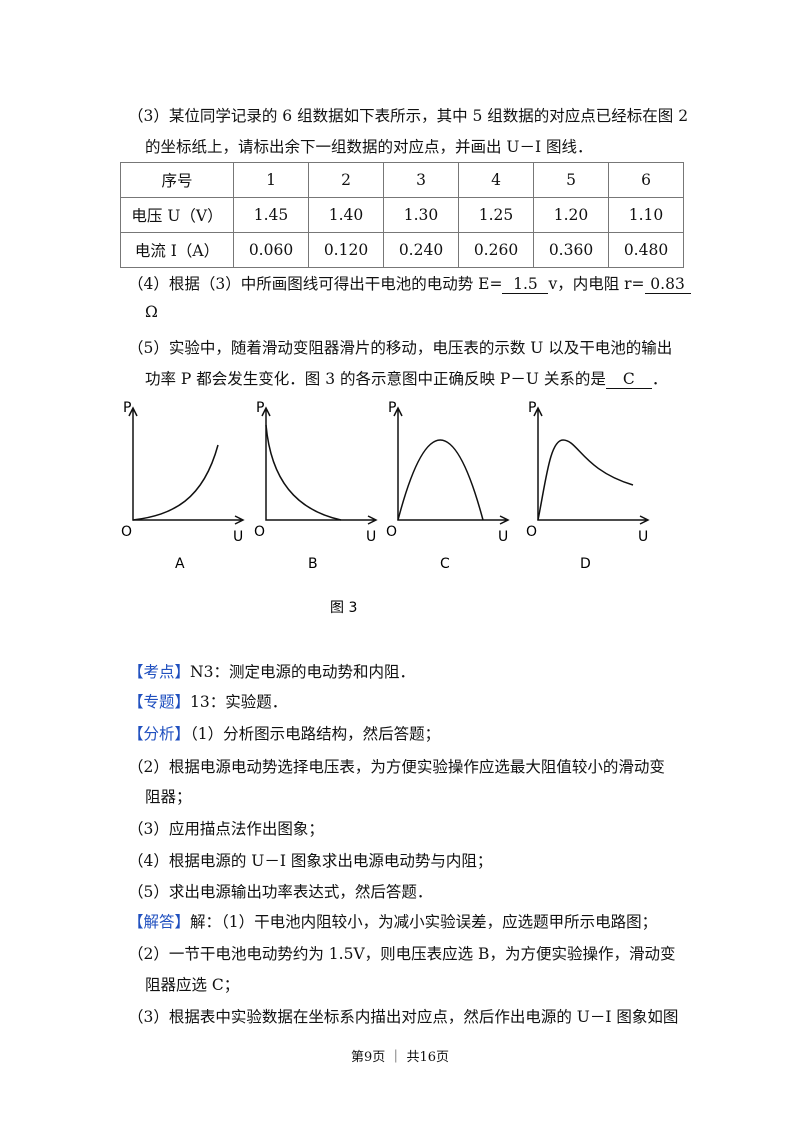 Image resolution: width=800 pixels, height=1132 pixels. Describe the element at coordinates (424, 922) in the screenshot. I see `analysis-text: 解：（1）干电池内阻较小，为减小实验误差，应选题甲所示电路图；` at that location.